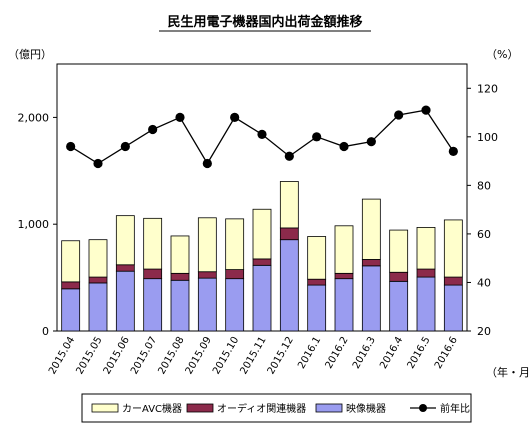 This screenshot has width=529, height=440. I want to click on x-tick-label: 2015.09, so click(199, 355).